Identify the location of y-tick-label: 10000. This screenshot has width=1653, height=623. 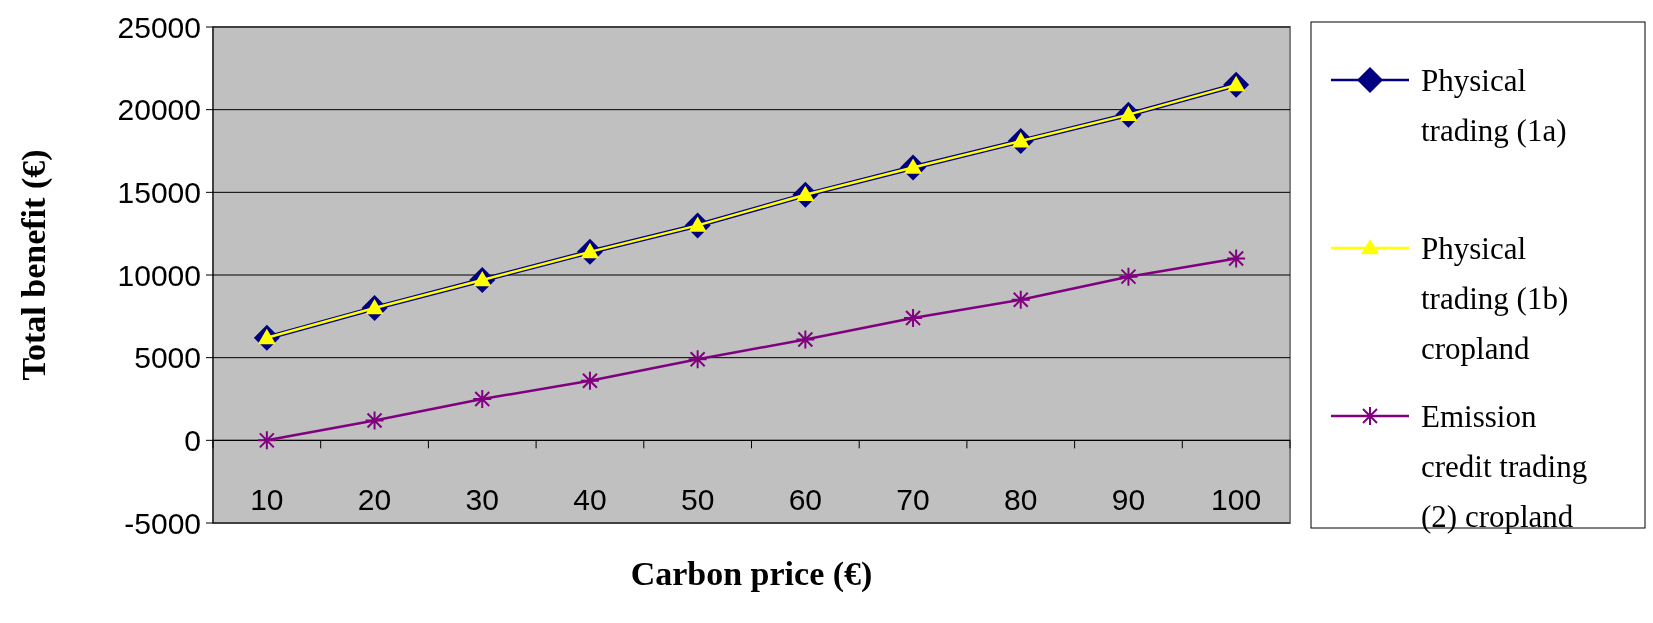
(159, 275).